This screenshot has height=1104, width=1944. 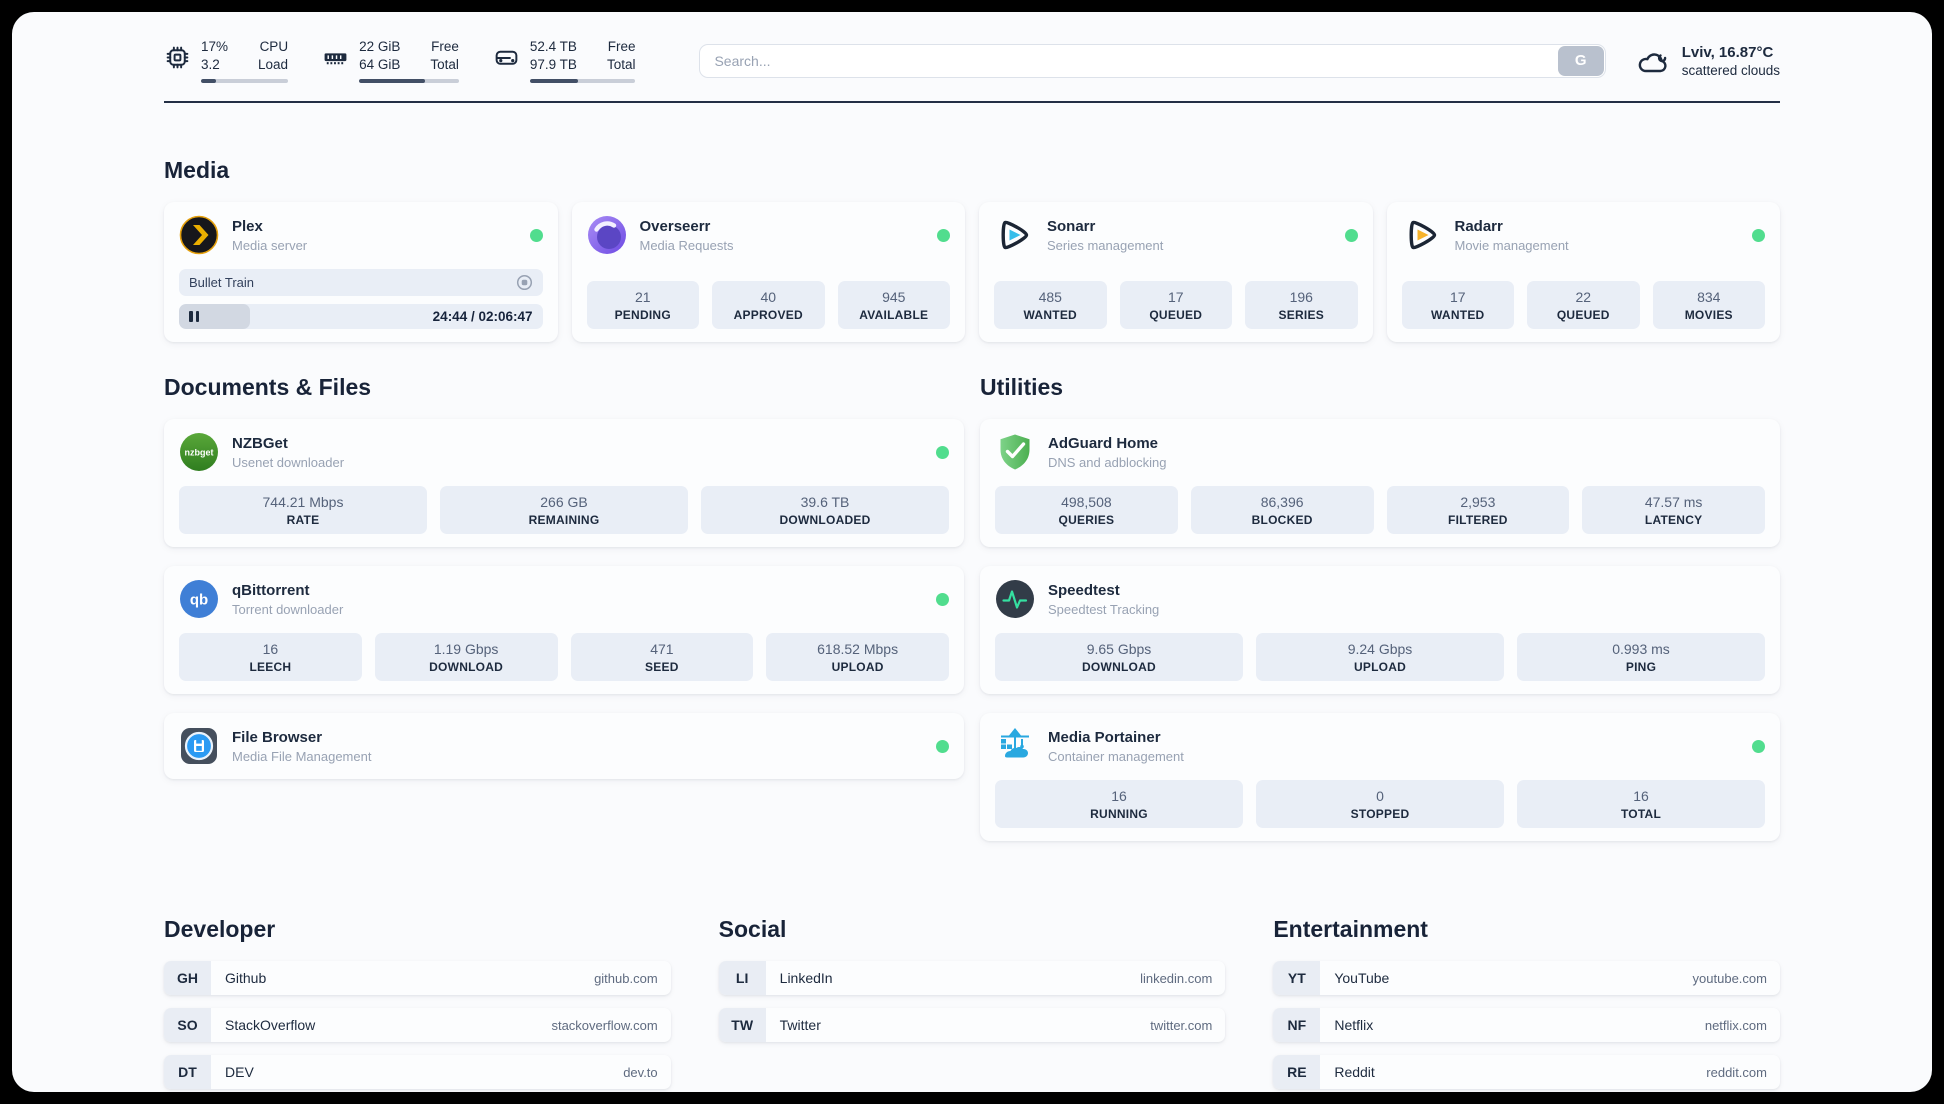 What do you see at coordinates (1152, 60) in the screenshot?
I see `search-input` at bounding box center [1152, 60].